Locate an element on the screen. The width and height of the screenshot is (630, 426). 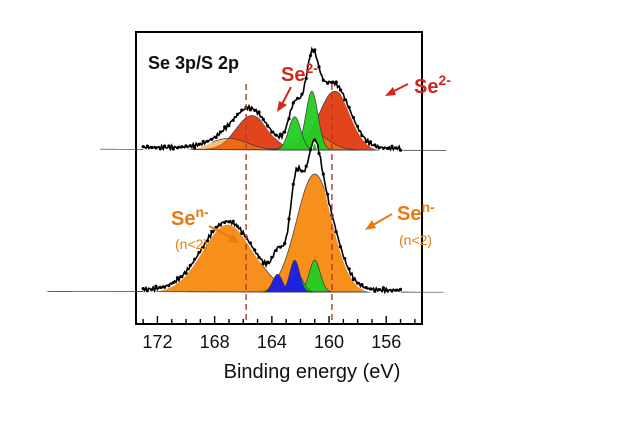
annotation-sen-right-base: Se is located at coordinates (409, 214).